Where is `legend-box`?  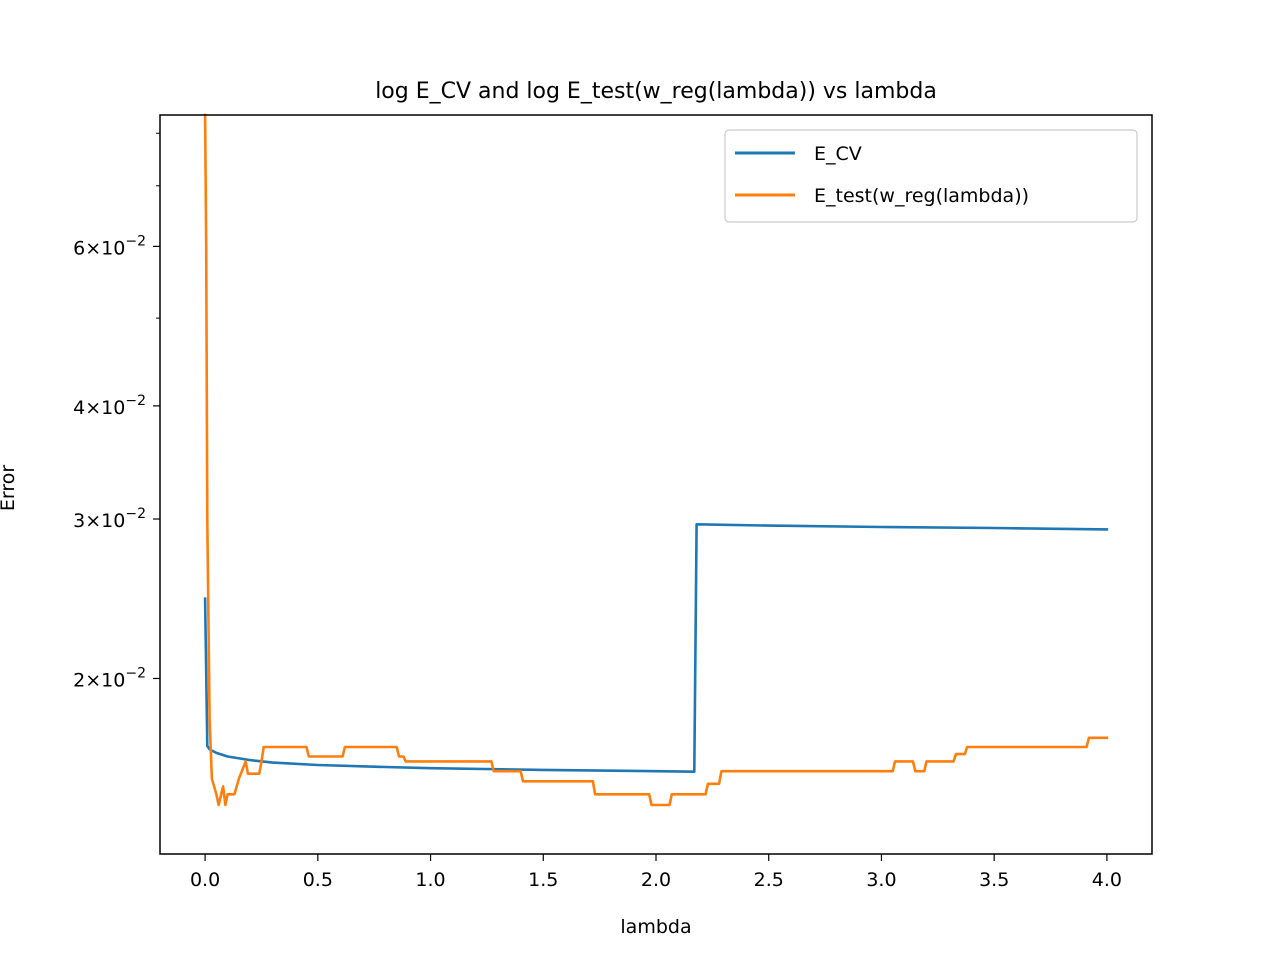
legend-box is located at coordinates (931, 176).